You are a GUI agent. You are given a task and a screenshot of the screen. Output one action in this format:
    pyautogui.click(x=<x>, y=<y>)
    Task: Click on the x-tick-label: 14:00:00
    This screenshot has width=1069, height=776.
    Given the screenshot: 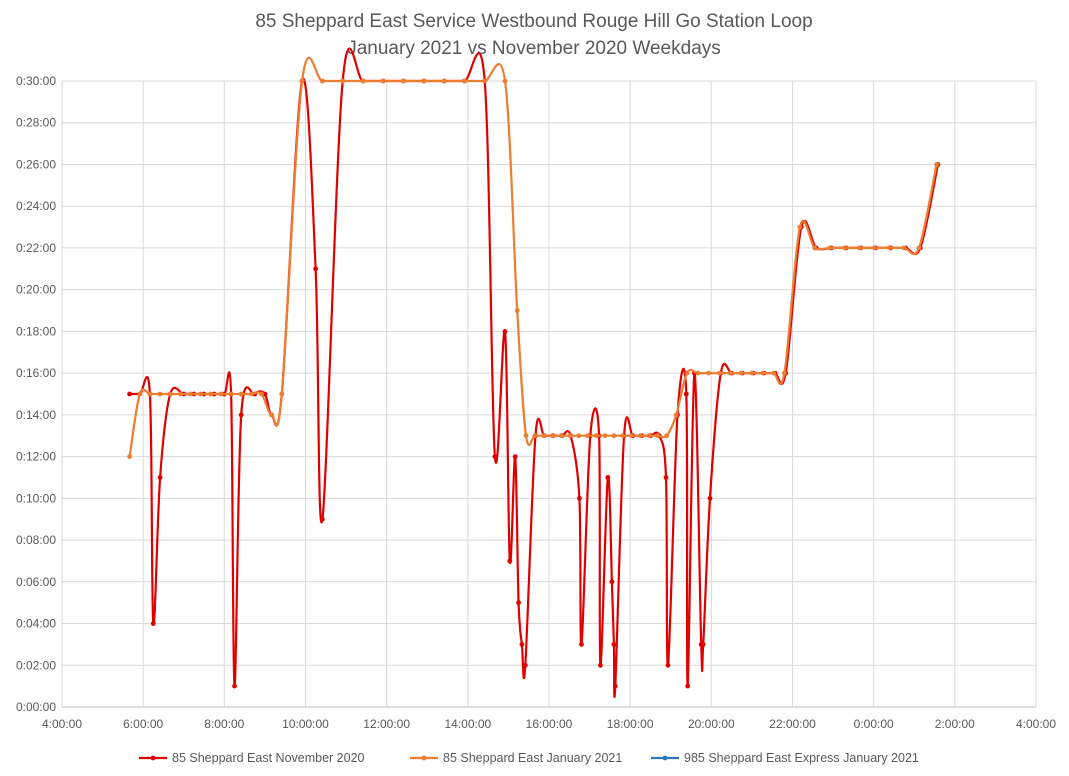 What is the action you would take?
    pyautogui.click(x=467, y=724)
    